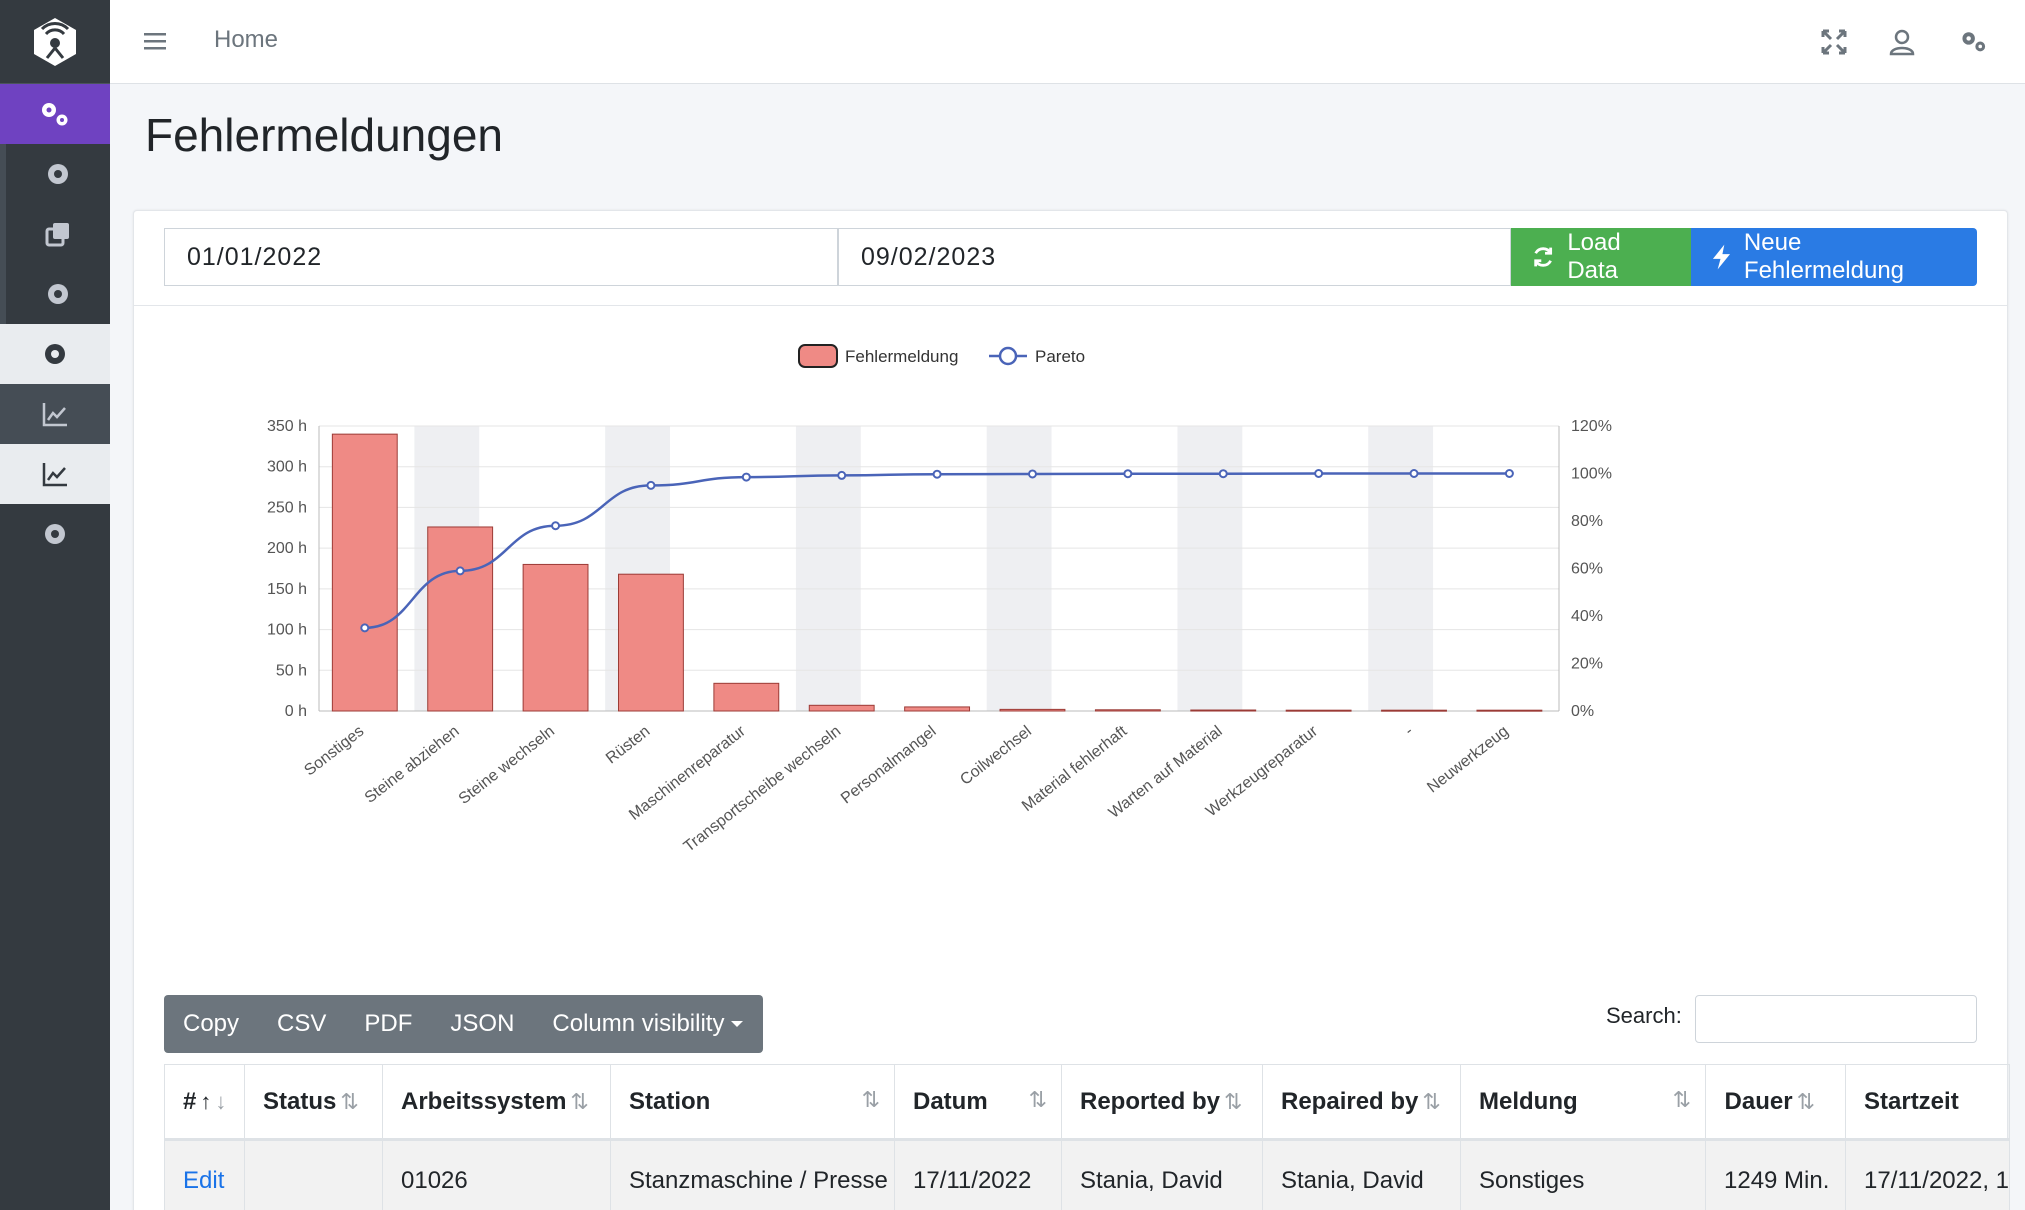  I want to click on x-tick-label: Rüsten, so click(628, 745).